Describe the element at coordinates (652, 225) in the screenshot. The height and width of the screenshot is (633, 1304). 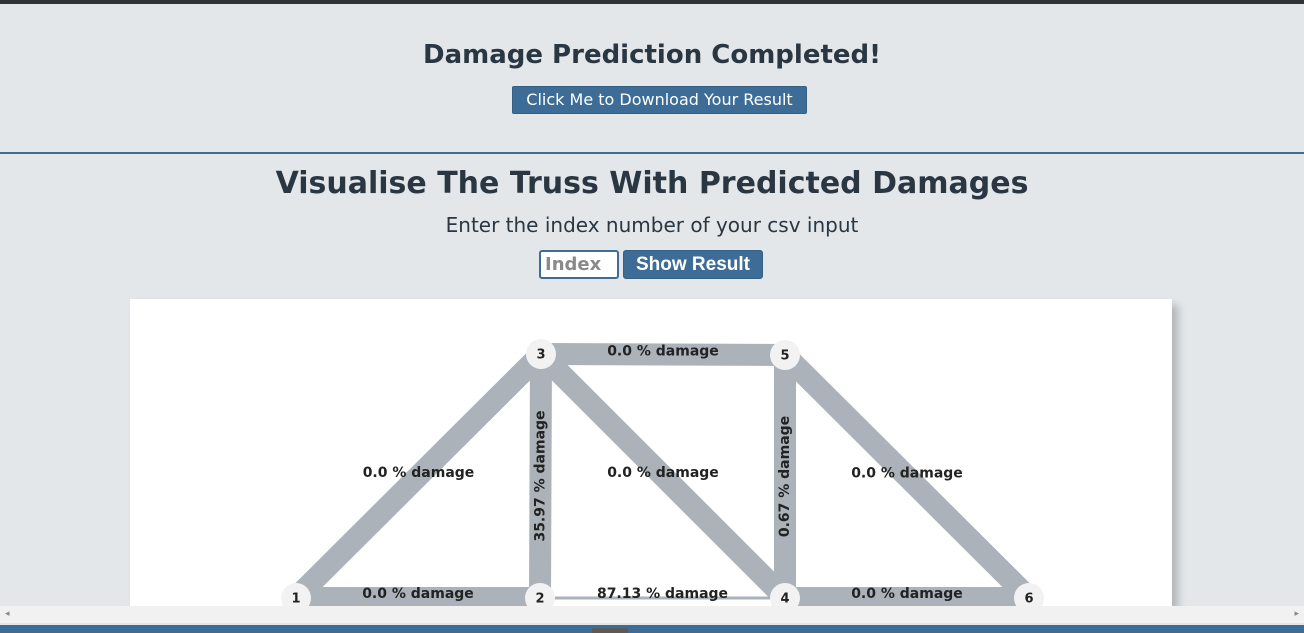
I see `visualise-instructions: Enter the index number of your csv input` at that location.